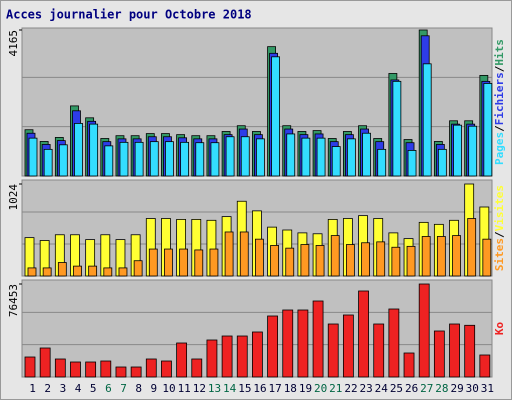 The width and height of the screenshot is (512, 400). Describe the element at coordinates (305, 388) in the screenshot. I see `x-tick-label: 19` at that location.